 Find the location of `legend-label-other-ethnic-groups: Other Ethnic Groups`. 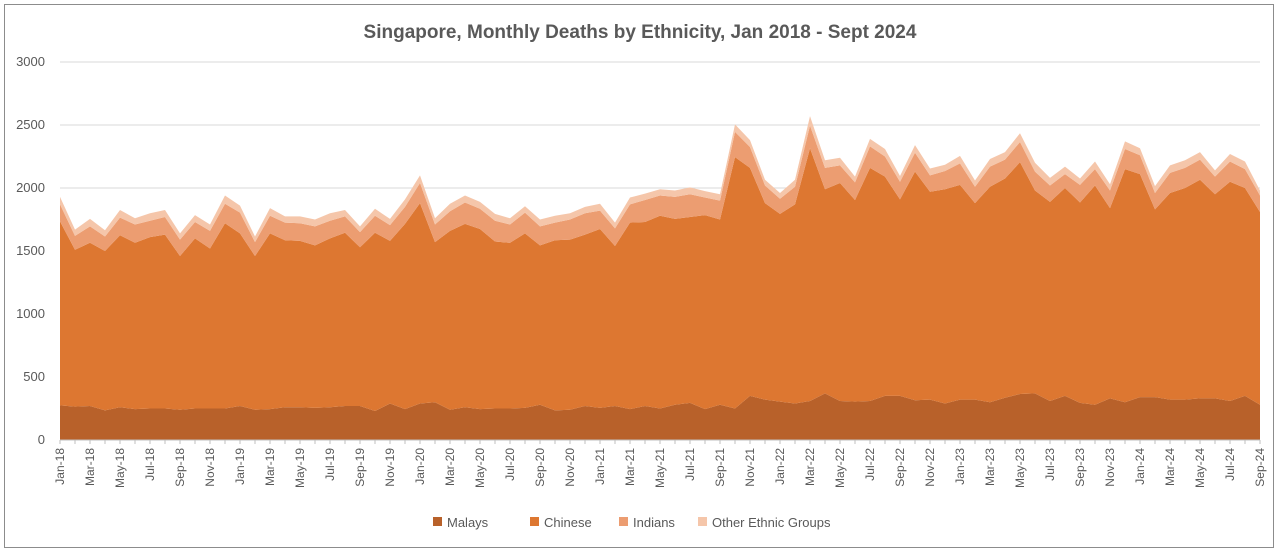

legend-label-other-ethnic-groups: Other Ethnic Groups is located at coordinates (771, 522).